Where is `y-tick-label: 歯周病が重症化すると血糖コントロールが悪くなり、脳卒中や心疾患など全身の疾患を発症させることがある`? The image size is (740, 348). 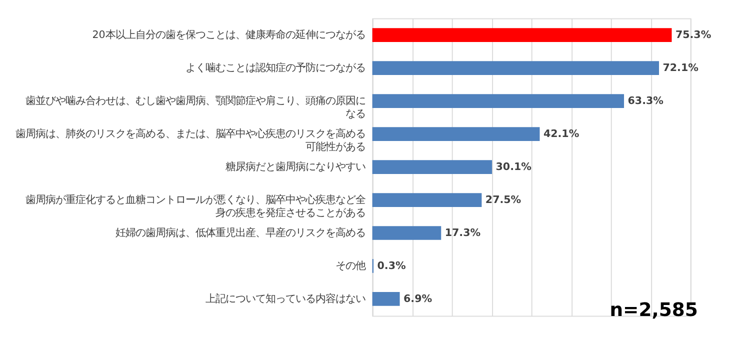
y-tick-label: 歯周病が重症化すると血糖コントロールが悪くなり、脳卒中や心疾患など全身の疾患を発症させることがある is located at coordinates (195, 206).